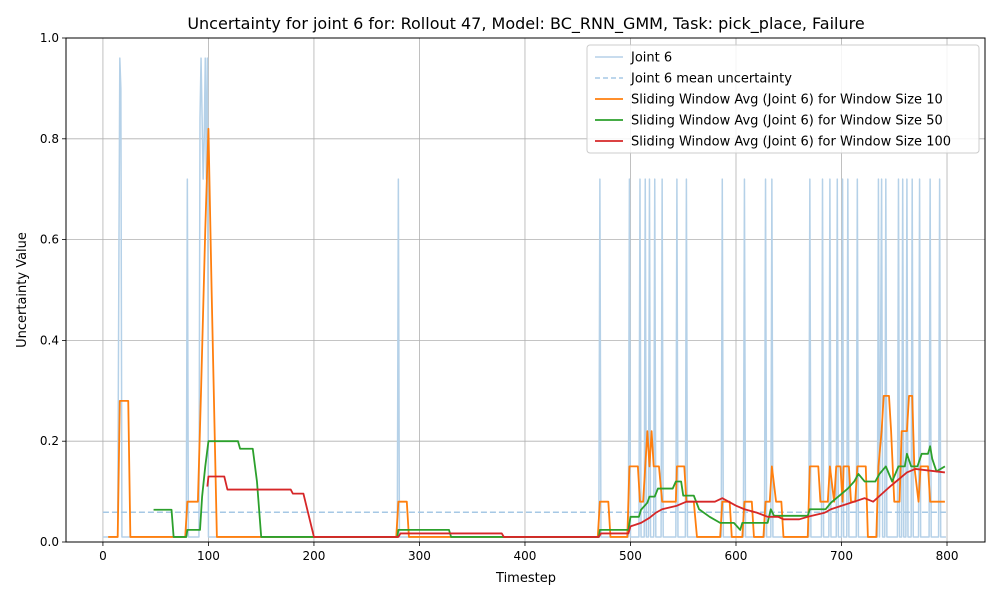 The height and width of the screenshot is (600, 1000). I want to click on legend-box, so click(783, 99).